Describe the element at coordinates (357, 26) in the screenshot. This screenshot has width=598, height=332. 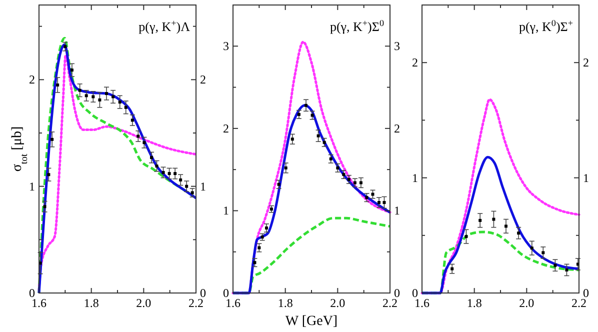
I see `text: p(γ, K$^{+}$)Σ$^{0}$` at that location.